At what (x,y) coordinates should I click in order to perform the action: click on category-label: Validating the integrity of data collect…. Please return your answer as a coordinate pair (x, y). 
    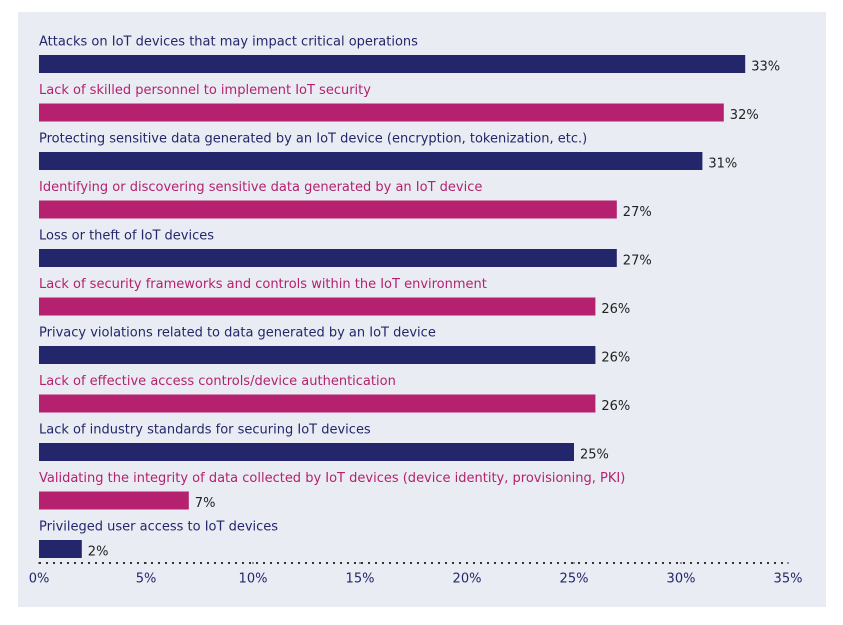
    Looking at the image, I should click on (332, 478).